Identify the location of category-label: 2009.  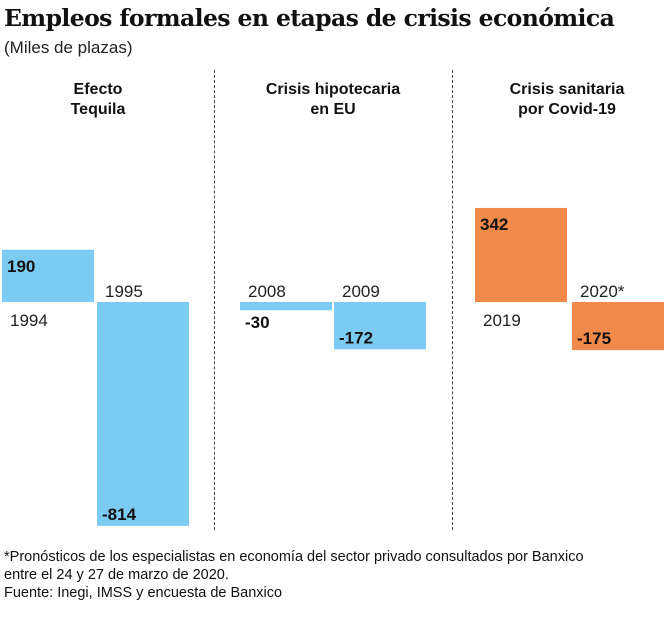
(361, 291).